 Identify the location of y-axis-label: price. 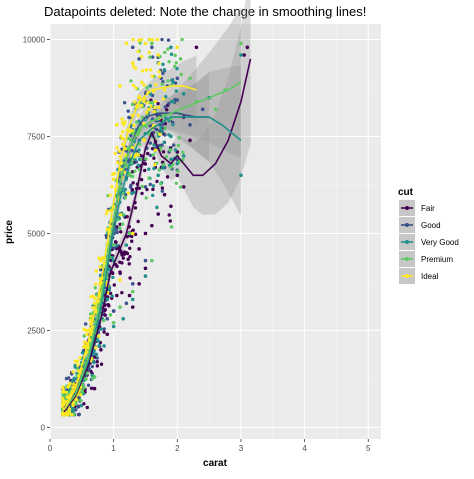
(9, 232).